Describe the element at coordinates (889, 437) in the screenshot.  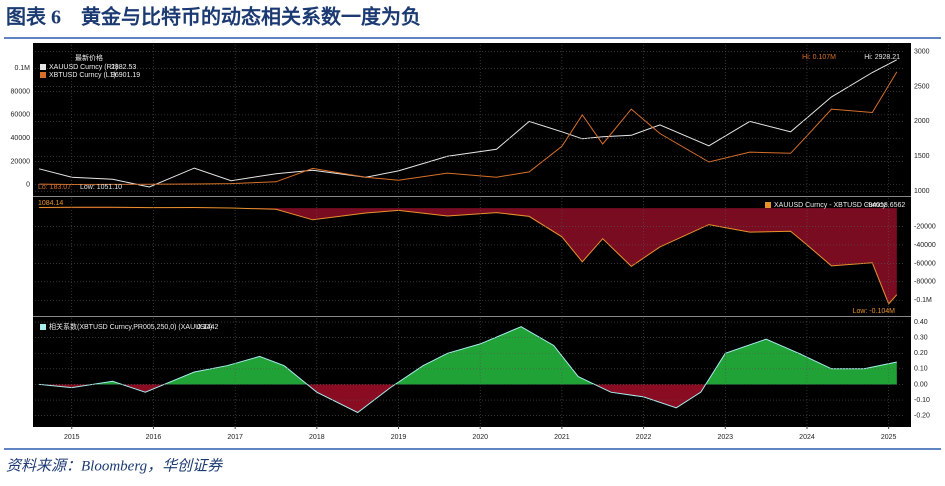
I see `x-tick-label: 2025` at that location.